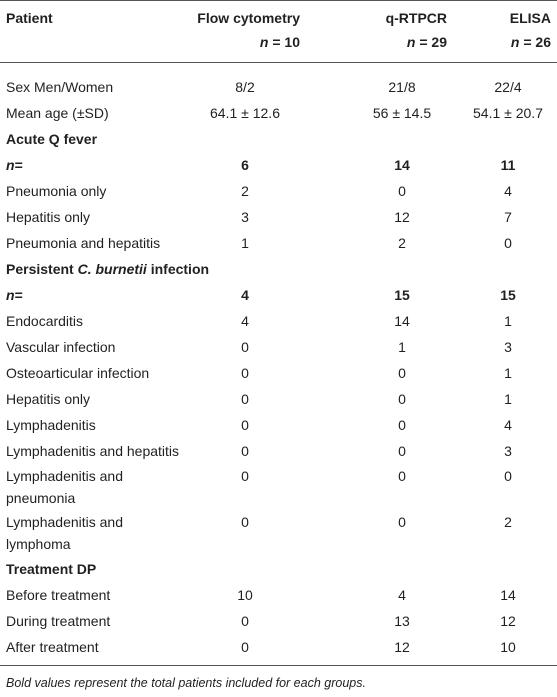  Describe the element at coordinates (178, 269) in the screenshot. I see `label-part: infection` at that location.